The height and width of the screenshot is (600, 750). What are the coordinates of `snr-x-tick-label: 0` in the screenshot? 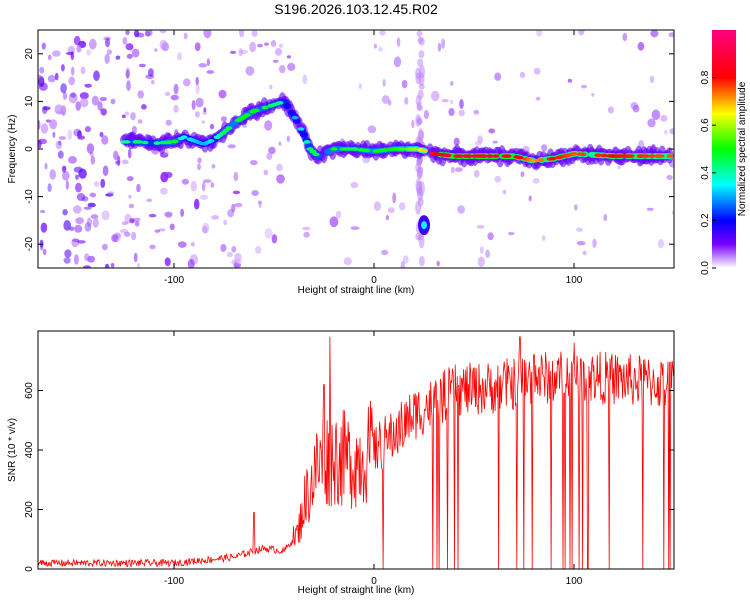 It's located at (374, 581).